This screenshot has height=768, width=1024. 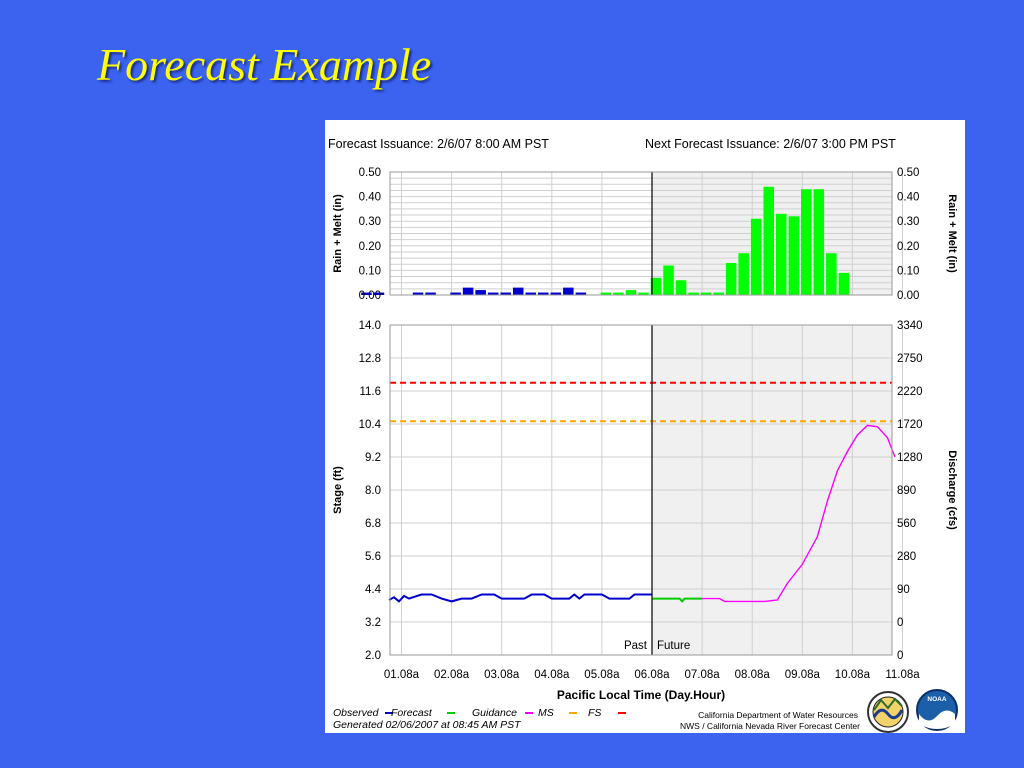 I want to click on discharge-ytick-right: 1720, so click(x=910, y=425).